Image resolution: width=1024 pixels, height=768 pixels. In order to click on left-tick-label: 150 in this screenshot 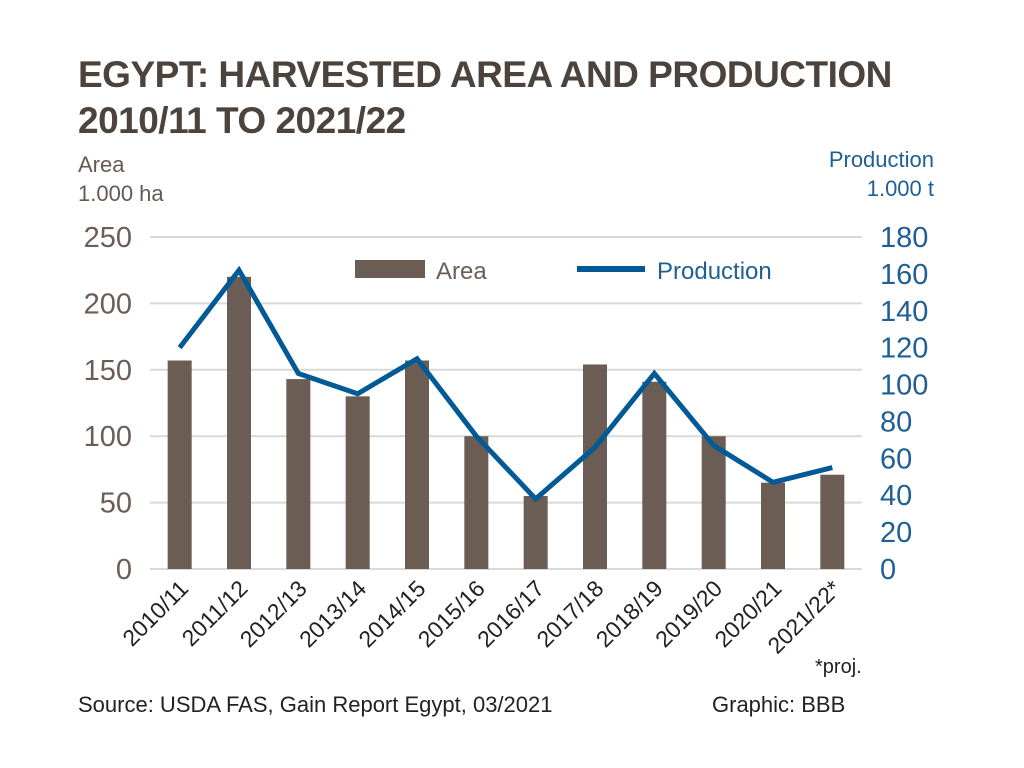, I will do `click(108, 371)`.